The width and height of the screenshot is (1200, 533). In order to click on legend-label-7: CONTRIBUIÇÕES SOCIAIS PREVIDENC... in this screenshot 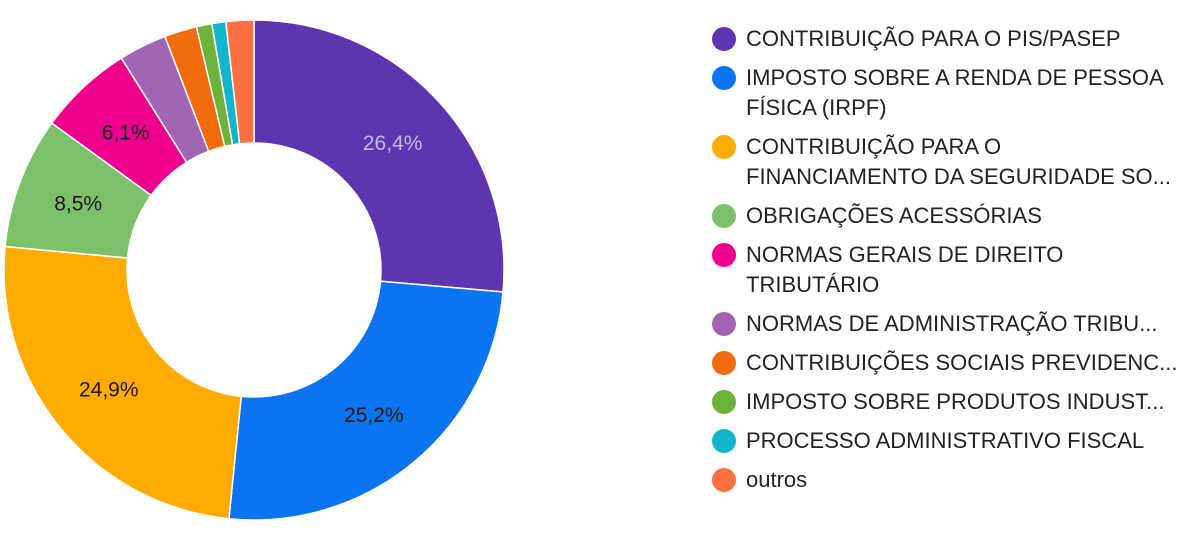, I will do `click(962, 362)`.